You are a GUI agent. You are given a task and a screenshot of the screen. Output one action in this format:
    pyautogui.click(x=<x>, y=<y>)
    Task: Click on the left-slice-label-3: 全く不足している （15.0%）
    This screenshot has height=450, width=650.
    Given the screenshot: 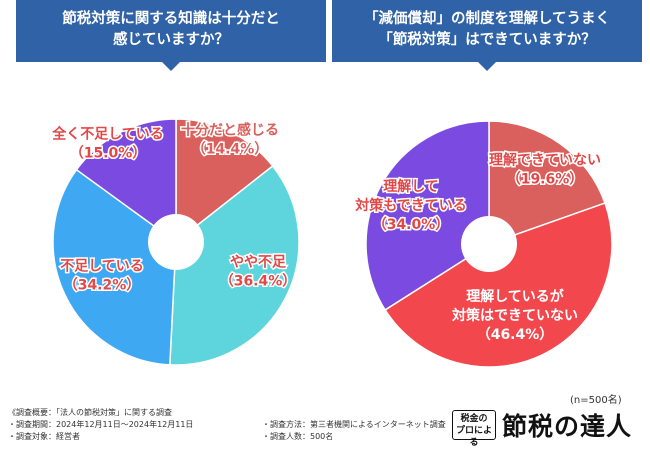 What is the action you would take?
    pyautogui.click(x=108, y=143)
    